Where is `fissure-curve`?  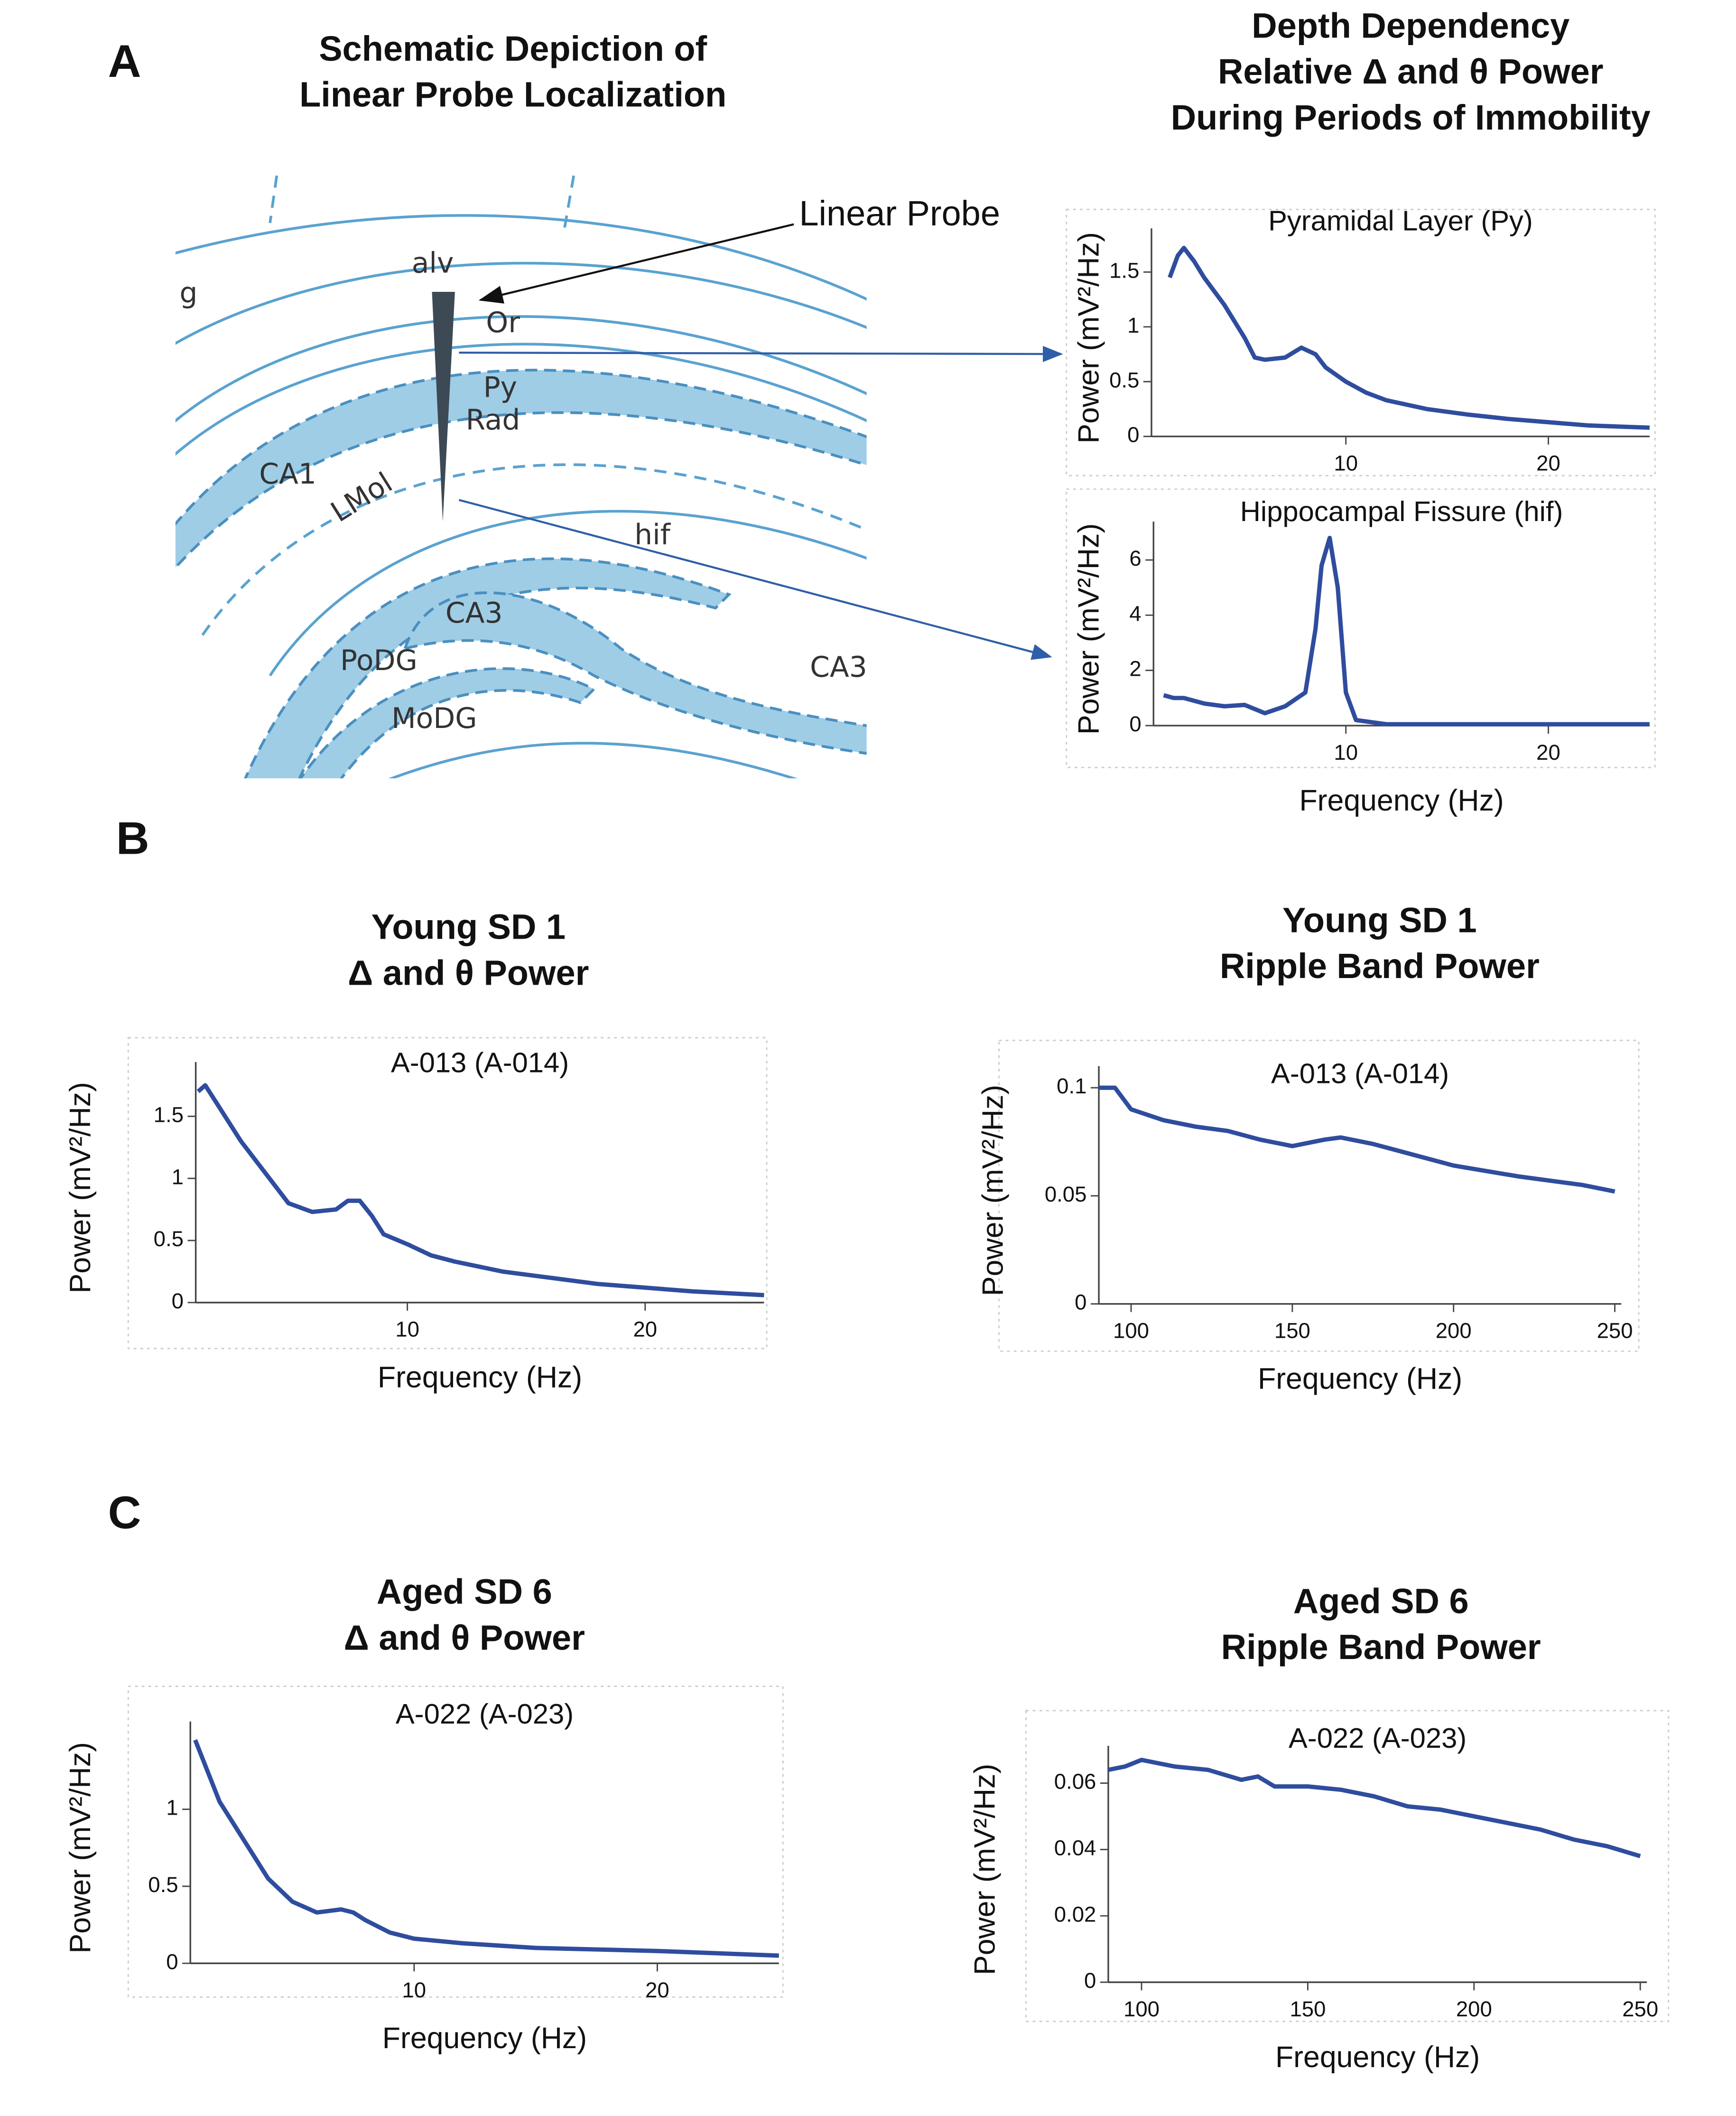
fissure-curve is located at coordinates (534, 550).